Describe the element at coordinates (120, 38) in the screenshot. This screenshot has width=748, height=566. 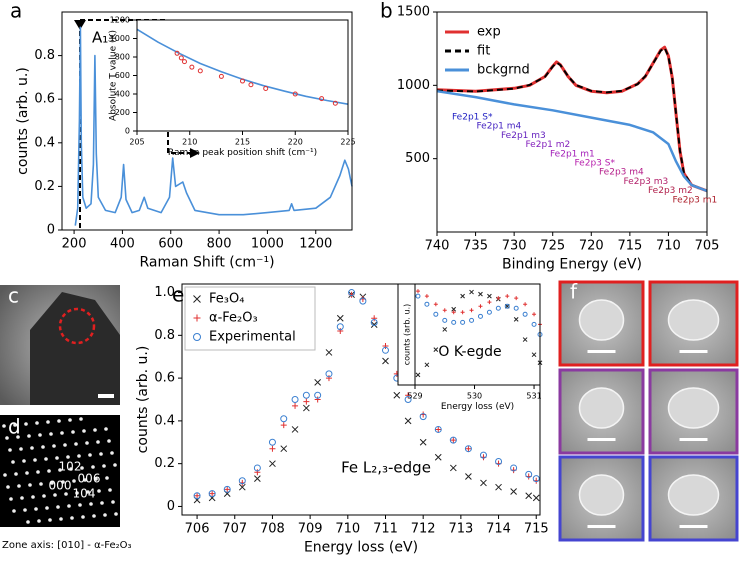
I see `y-tick-label: 1000` at that location.